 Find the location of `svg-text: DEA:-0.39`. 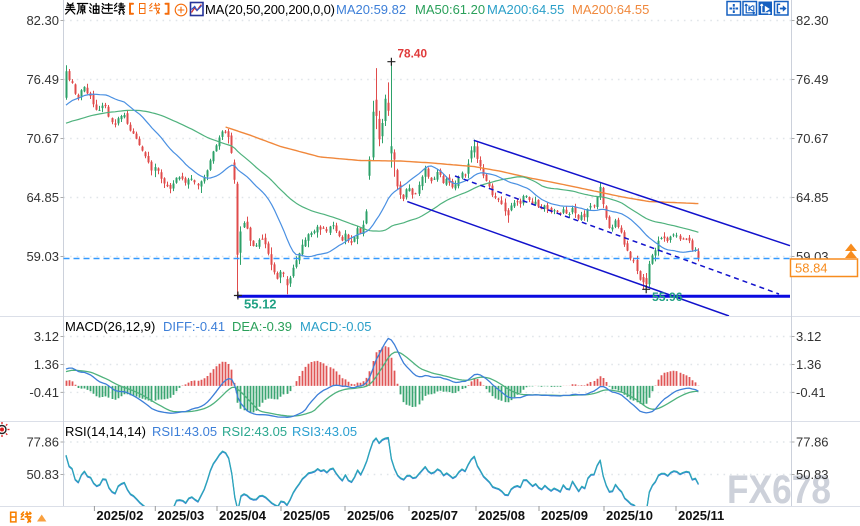

svg-text: DEA:-0.39 is located at coordinates (262, 326).